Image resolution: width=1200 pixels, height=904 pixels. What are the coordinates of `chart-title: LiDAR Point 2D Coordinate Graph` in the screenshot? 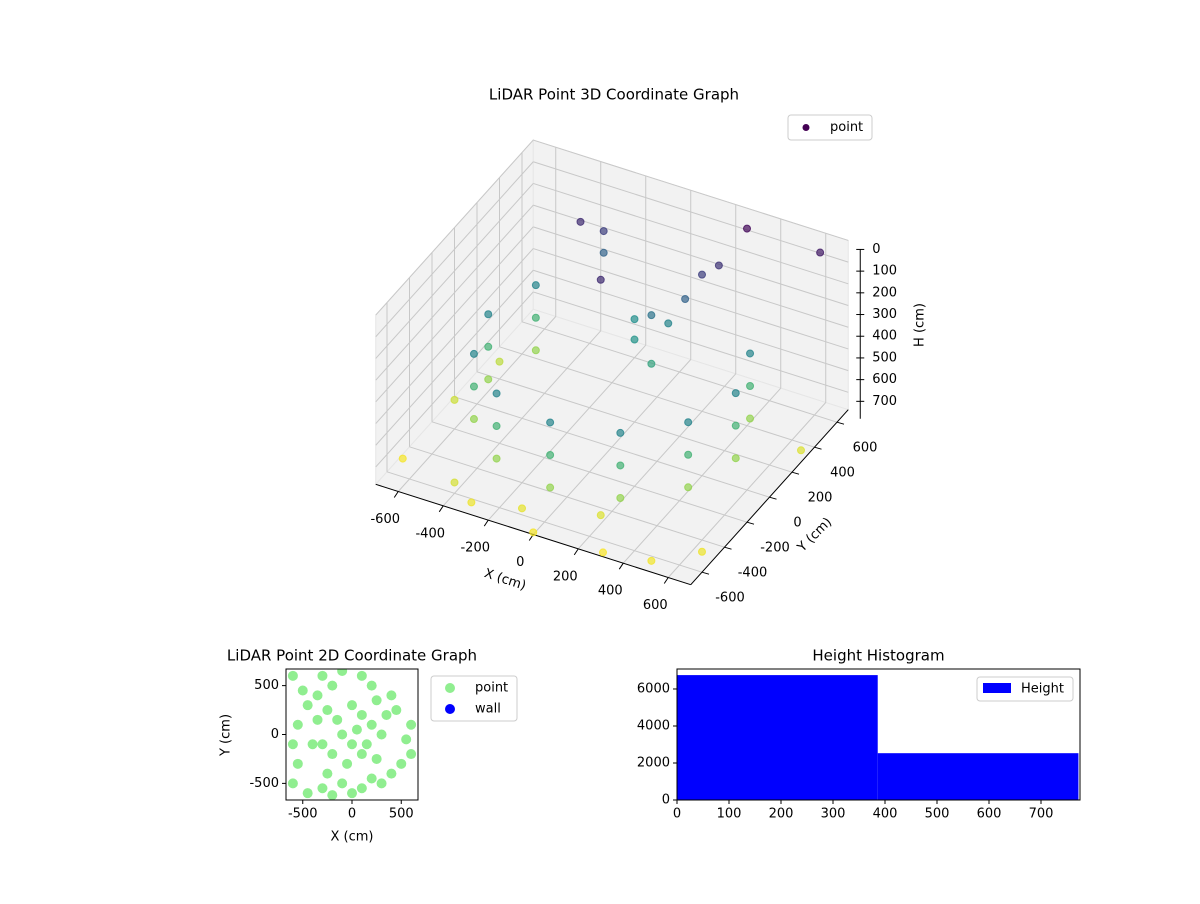 It's located at (352, 656).